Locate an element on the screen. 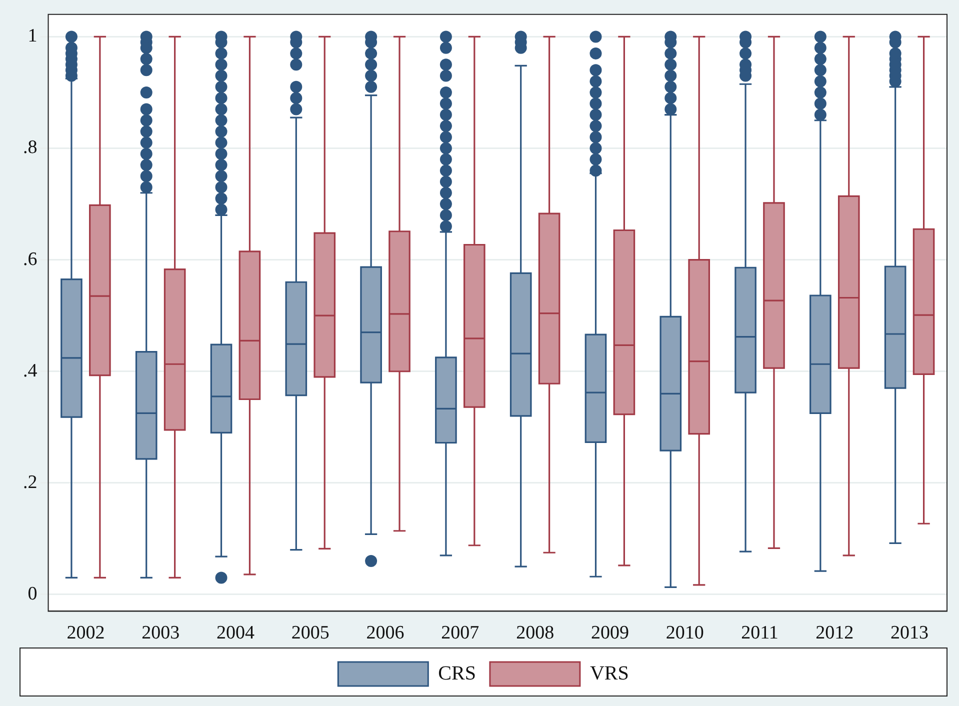 This screenshot has height=706, width=959. y-tick-label: .8 is located at coordinates (30, 147).